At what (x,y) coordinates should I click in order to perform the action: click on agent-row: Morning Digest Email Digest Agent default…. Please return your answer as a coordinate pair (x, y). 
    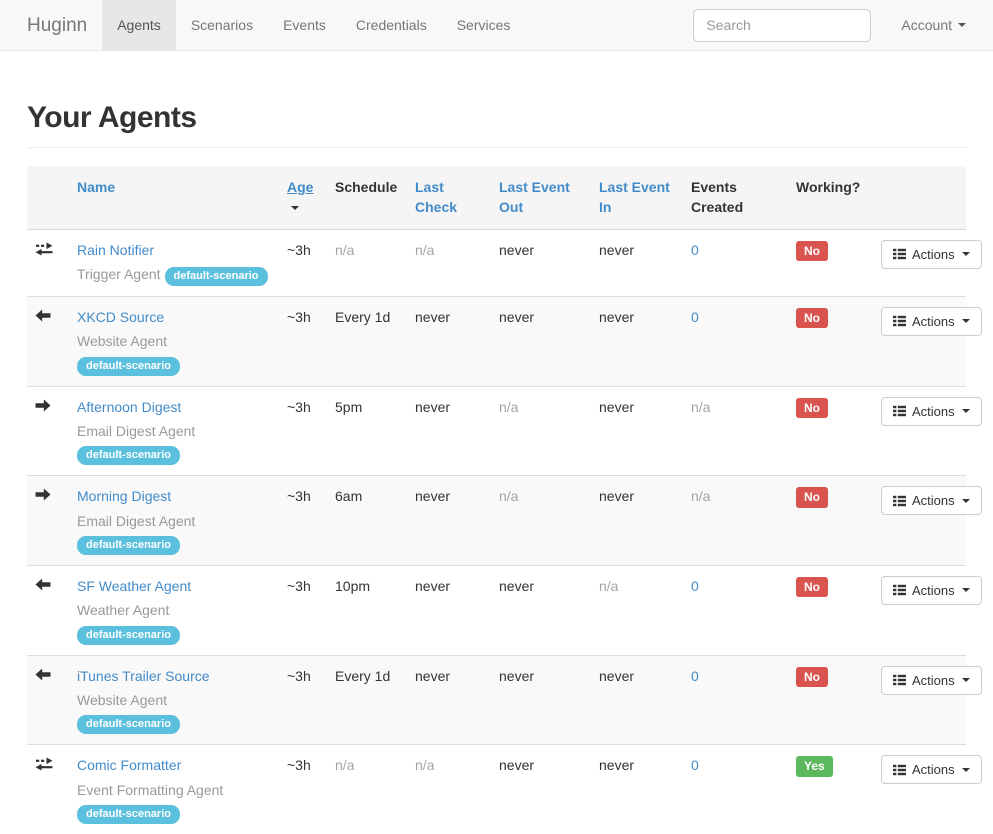
    Looking at the image, I should click on (504, 520).